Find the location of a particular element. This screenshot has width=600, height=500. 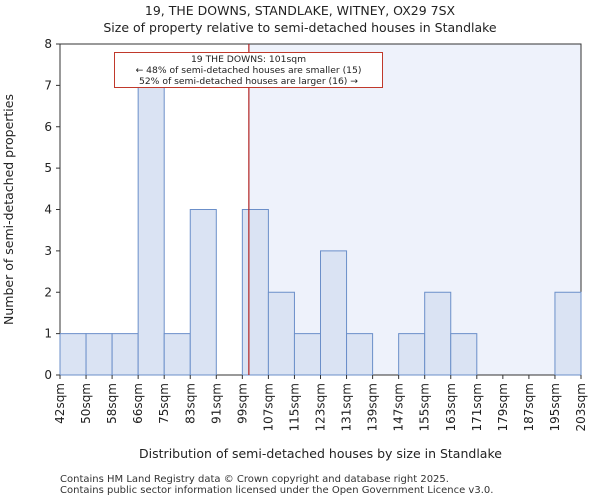

x-tick-label: 163sqm is located at coordinates (451, 407).